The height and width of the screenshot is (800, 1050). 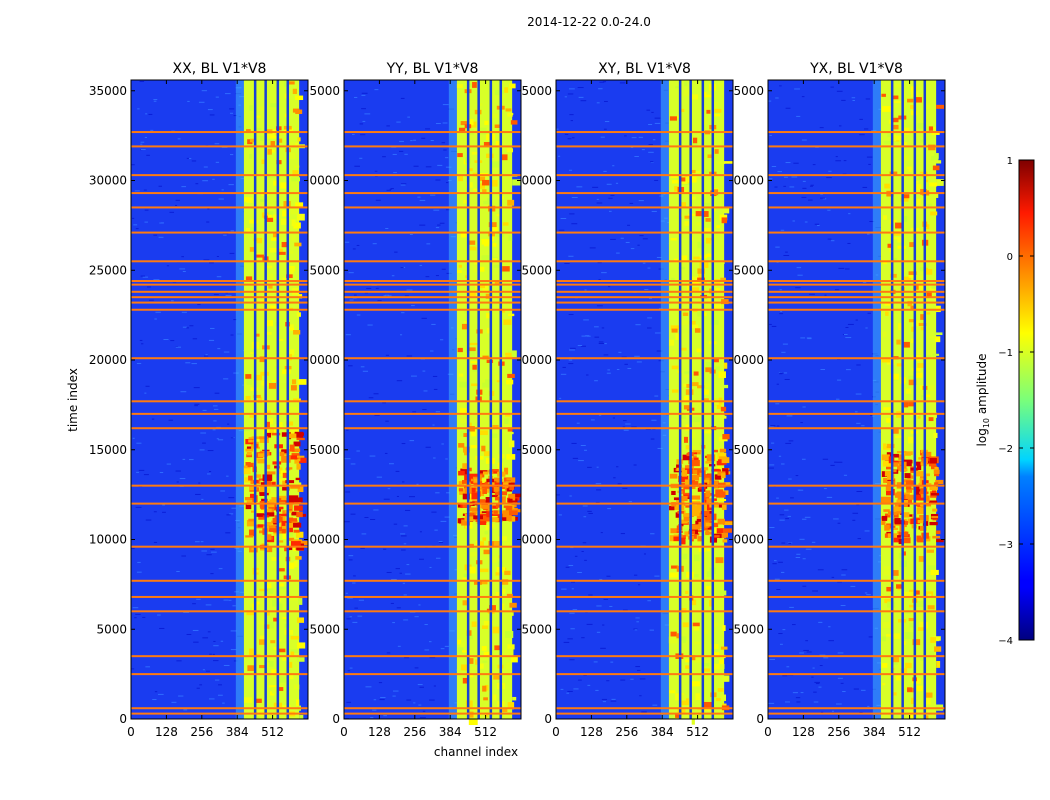 I want to click on dark-channel-line, so click(x=902, y=399).